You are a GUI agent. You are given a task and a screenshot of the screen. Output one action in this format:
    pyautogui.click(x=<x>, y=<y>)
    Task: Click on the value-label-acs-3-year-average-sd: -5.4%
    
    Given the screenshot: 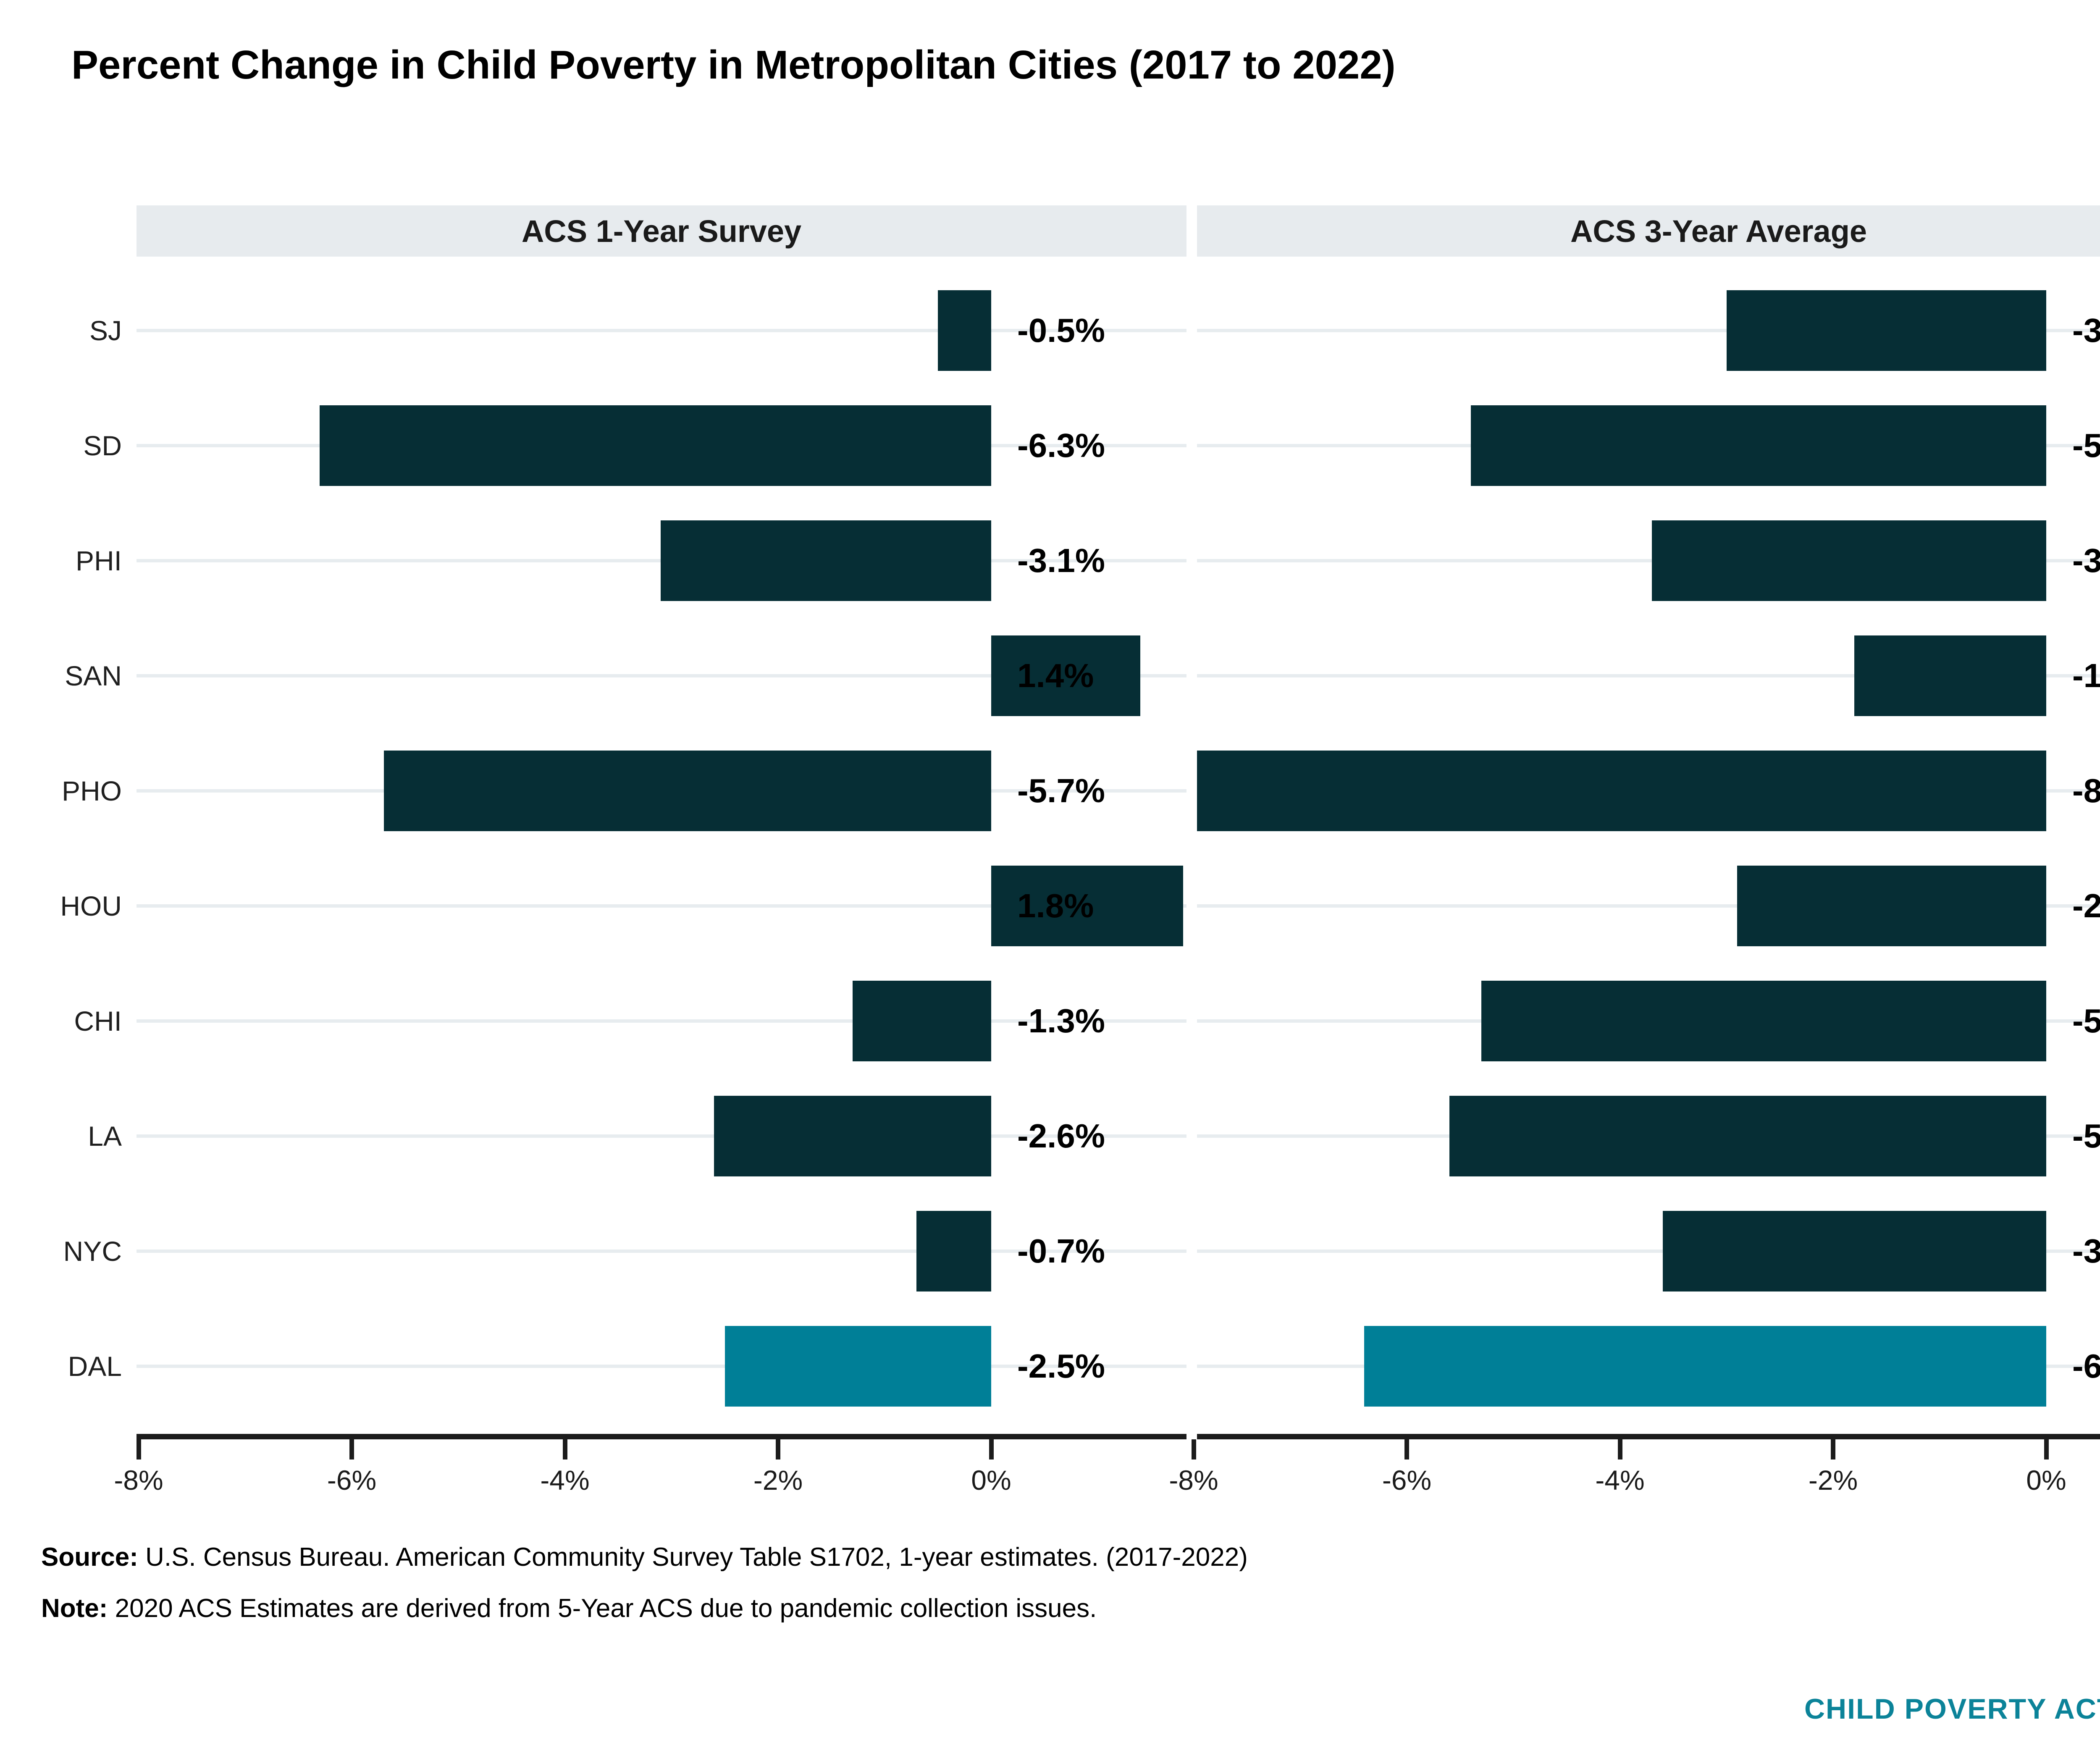 What is the action you would take?
    pyautogui.click(x=2086, y=445)
    